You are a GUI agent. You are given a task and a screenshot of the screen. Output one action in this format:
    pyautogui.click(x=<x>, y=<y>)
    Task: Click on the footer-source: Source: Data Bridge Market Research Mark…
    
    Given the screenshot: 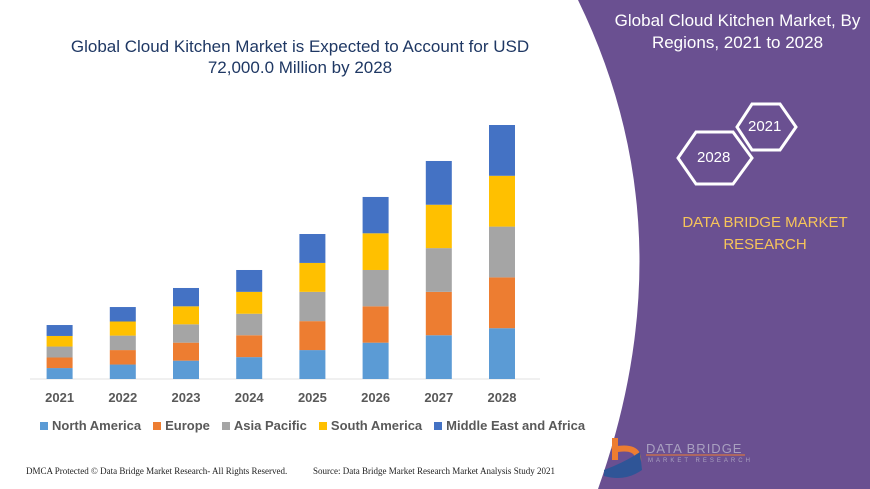 What is the action you would take?
    pyautogui.click(x=434, y=471)
    